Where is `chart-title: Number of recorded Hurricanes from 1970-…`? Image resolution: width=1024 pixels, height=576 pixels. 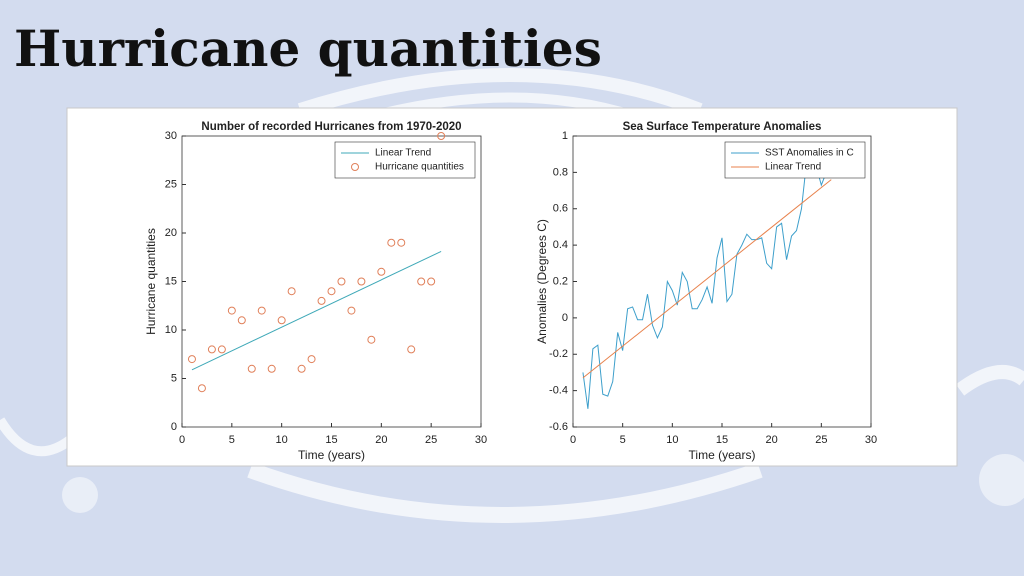
chart-title: Number of recorded Hurricanes from 1970-… is located at coordinates (331, 127).